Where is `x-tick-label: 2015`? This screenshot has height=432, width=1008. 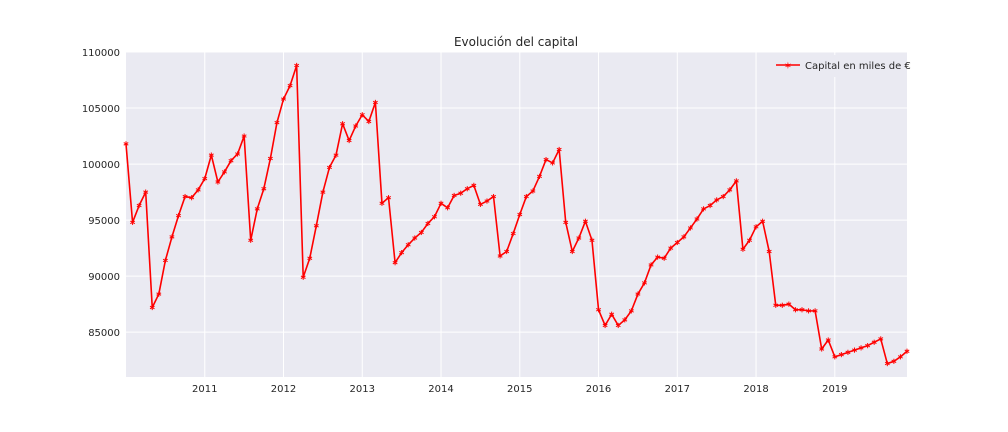 x-tick-label: 2015 is located at coordinates (519, 389).